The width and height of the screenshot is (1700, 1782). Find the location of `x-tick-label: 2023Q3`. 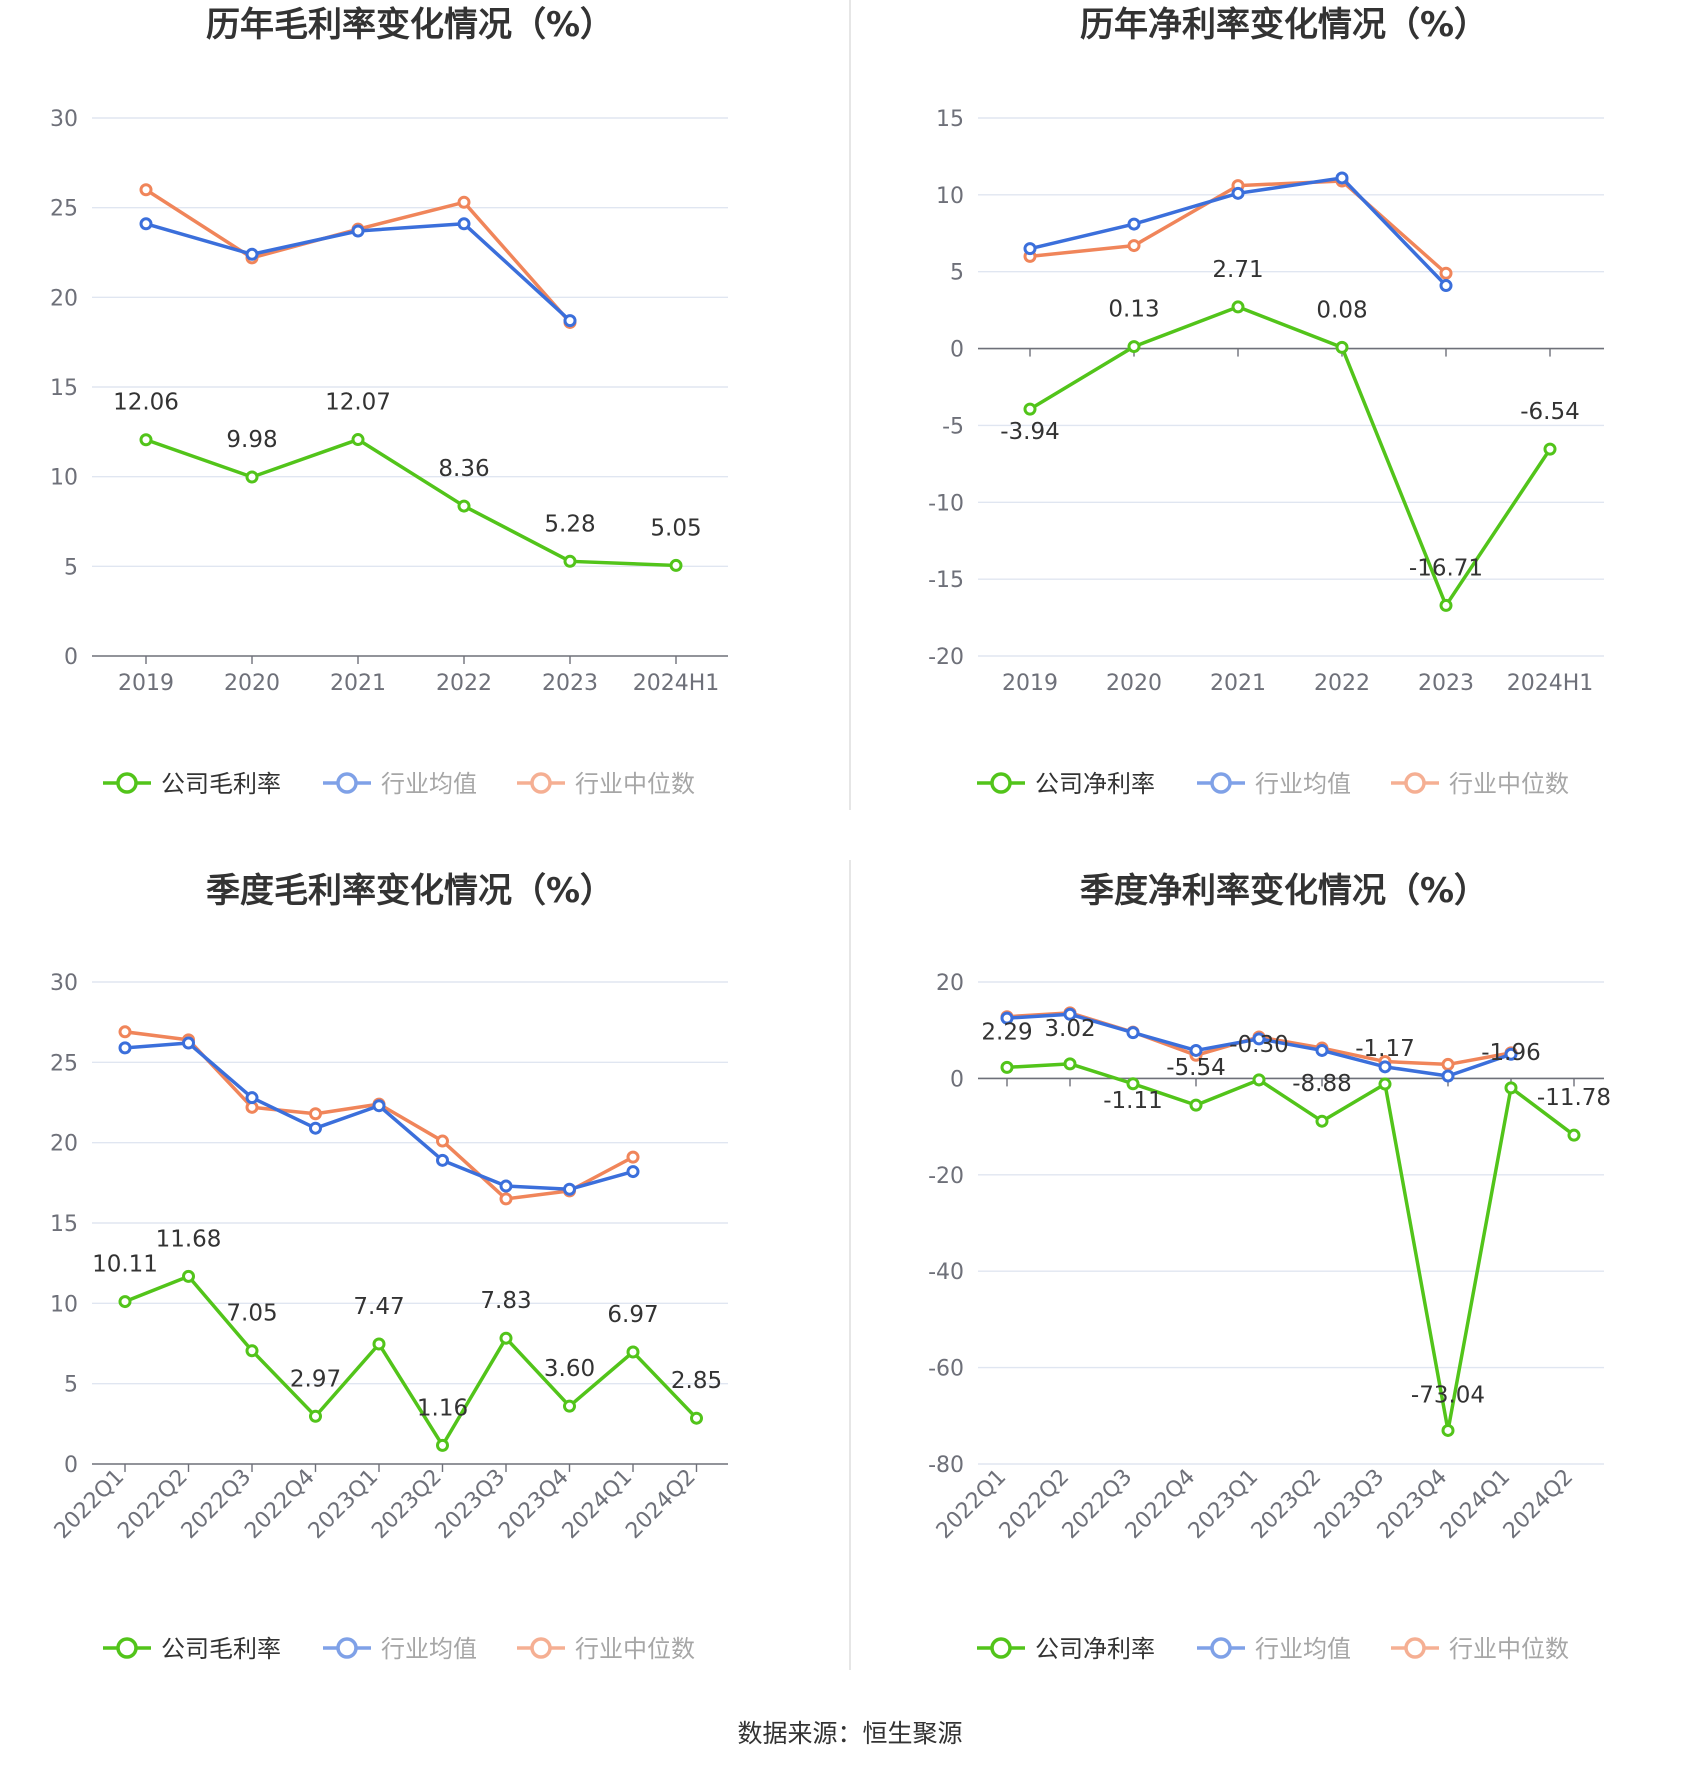

x-tick-label: 2023Q3 is located at coordinates (470, 1504).